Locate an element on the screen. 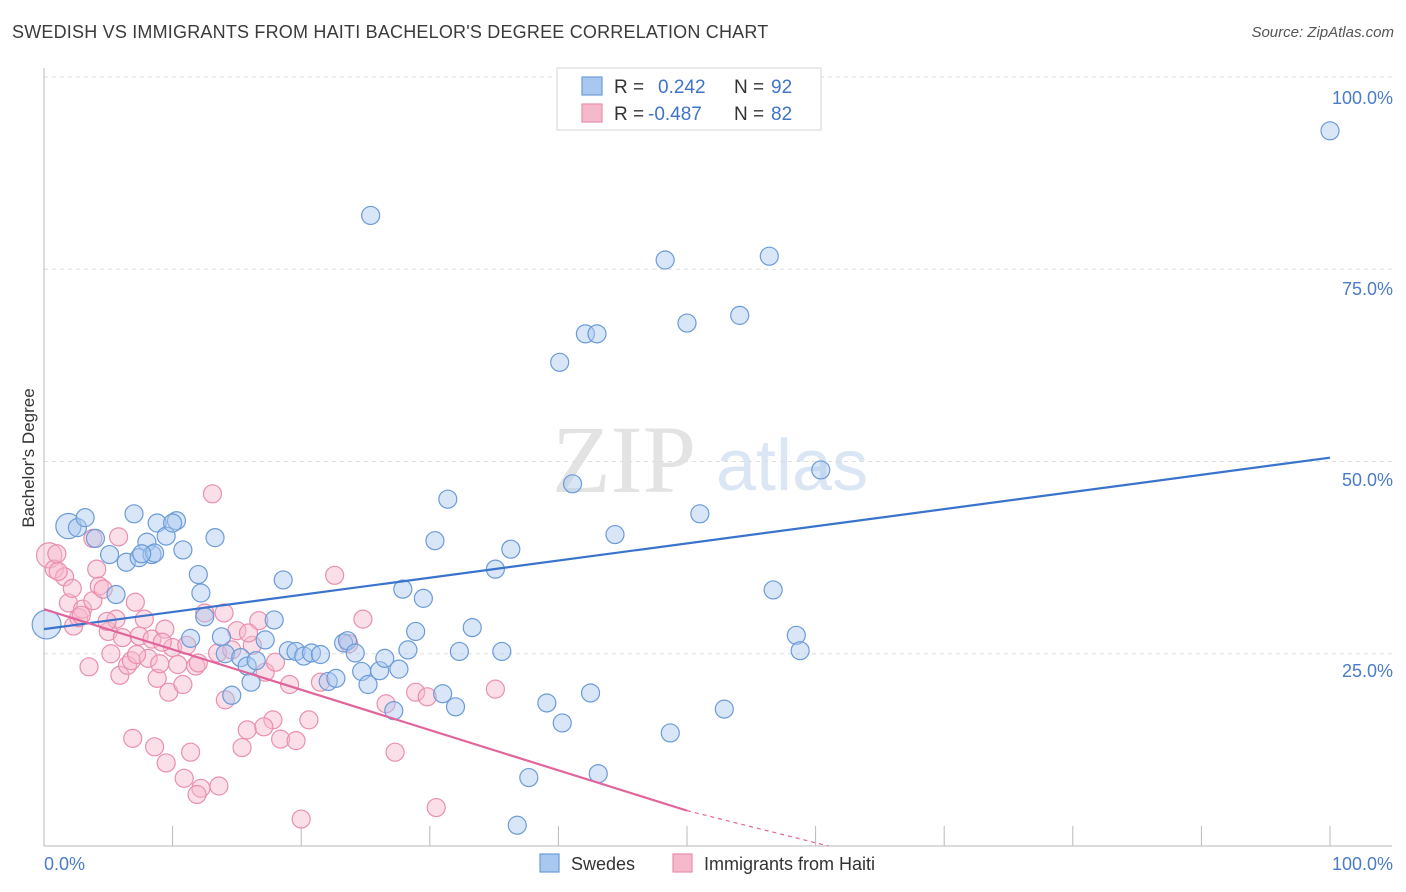  legend-n-value-haiti: 82 is located at coordinates (781, 114).